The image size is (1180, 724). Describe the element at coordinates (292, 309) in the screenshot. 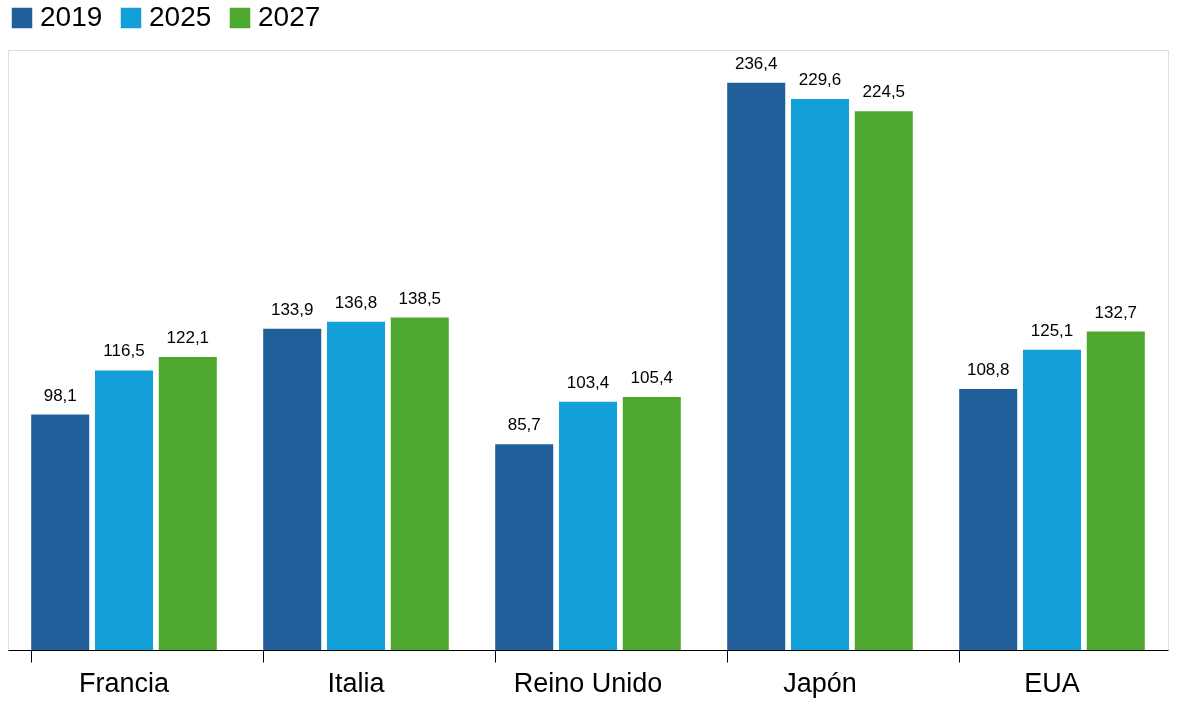

I see `data-label: 133,9` at that location.